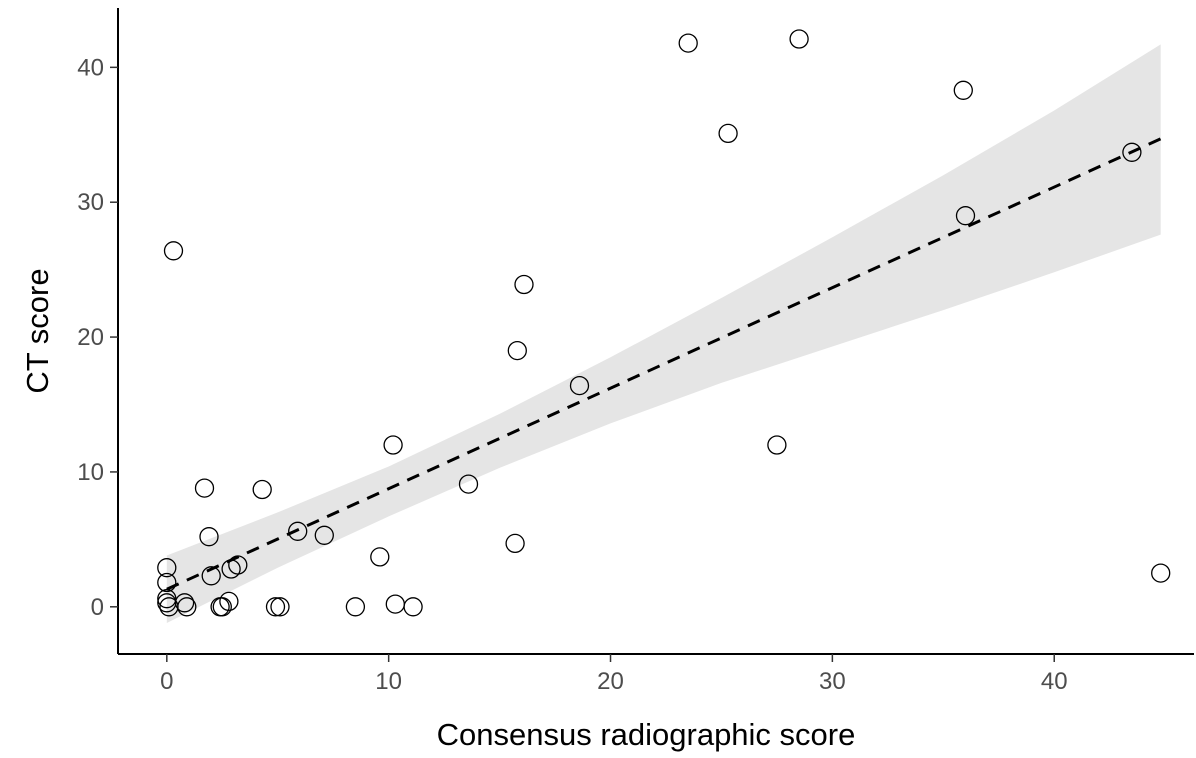  Describe the element at coordinates (90, 202) in the screenshot. I see `y-tick-label: 30` at that location.